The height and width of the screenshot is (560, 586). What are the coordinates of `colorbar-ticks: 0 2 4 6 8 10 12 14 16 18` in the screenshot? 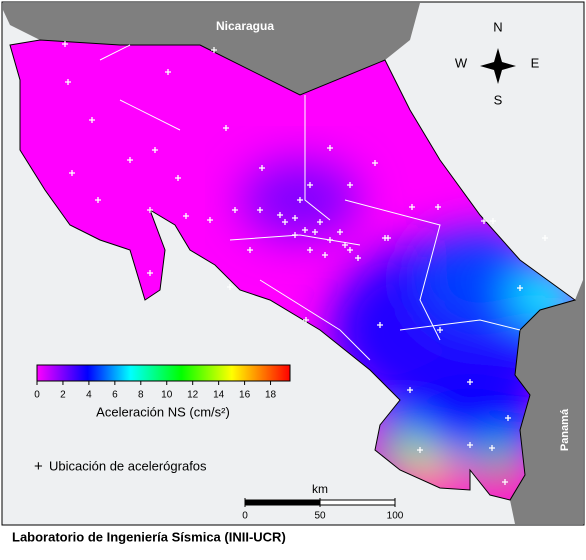 It's located at (155, 391).